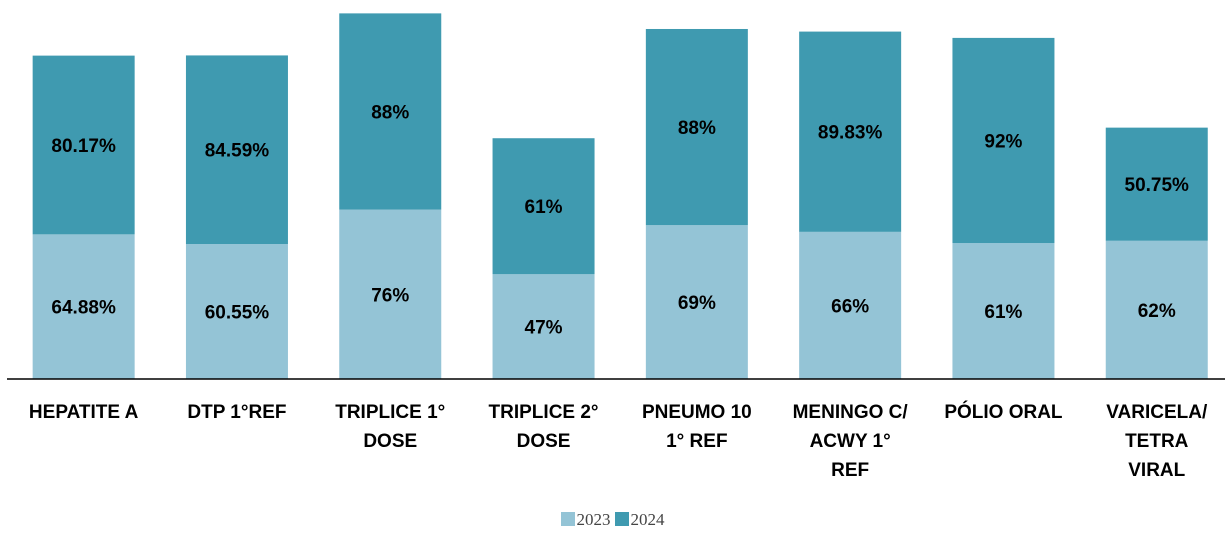  I want to click on data-label: 50.75%, so click(1157, 185).